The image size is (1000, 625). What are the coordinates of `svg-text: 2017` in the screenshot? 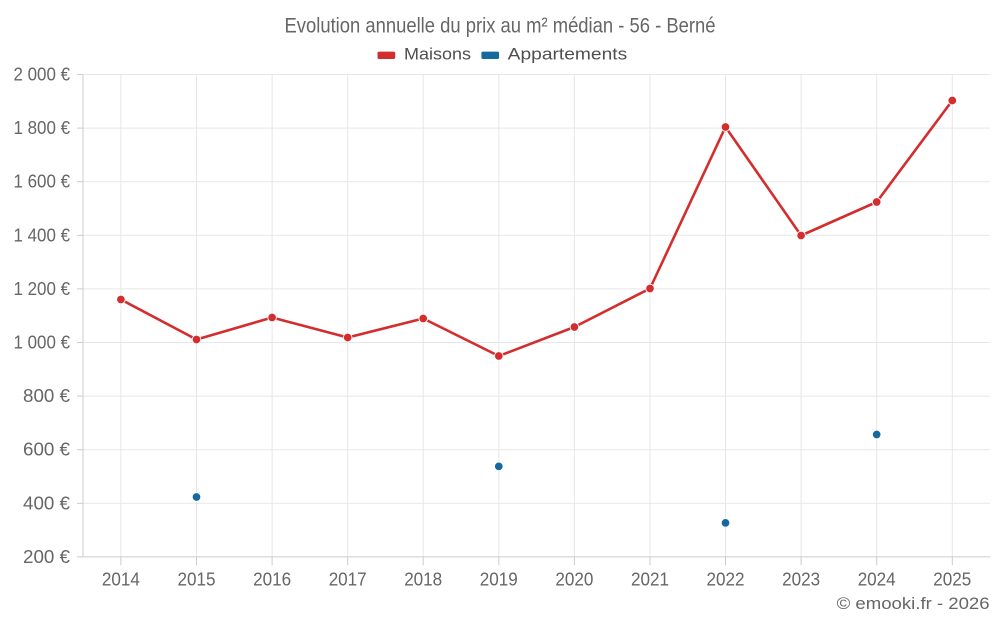 It's located at (348, 579).